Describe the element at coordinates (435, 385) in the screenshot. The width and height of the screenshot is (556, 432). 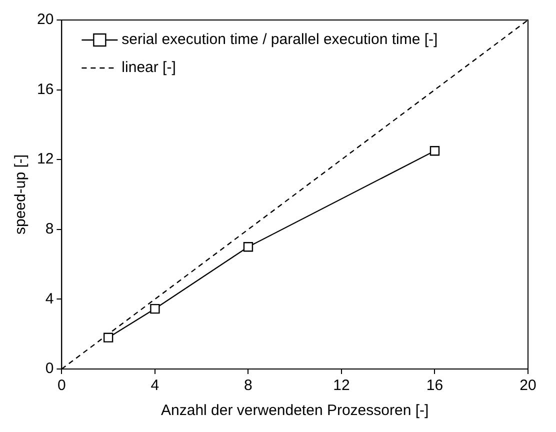
I see `x-tick-label: 16` at that location.